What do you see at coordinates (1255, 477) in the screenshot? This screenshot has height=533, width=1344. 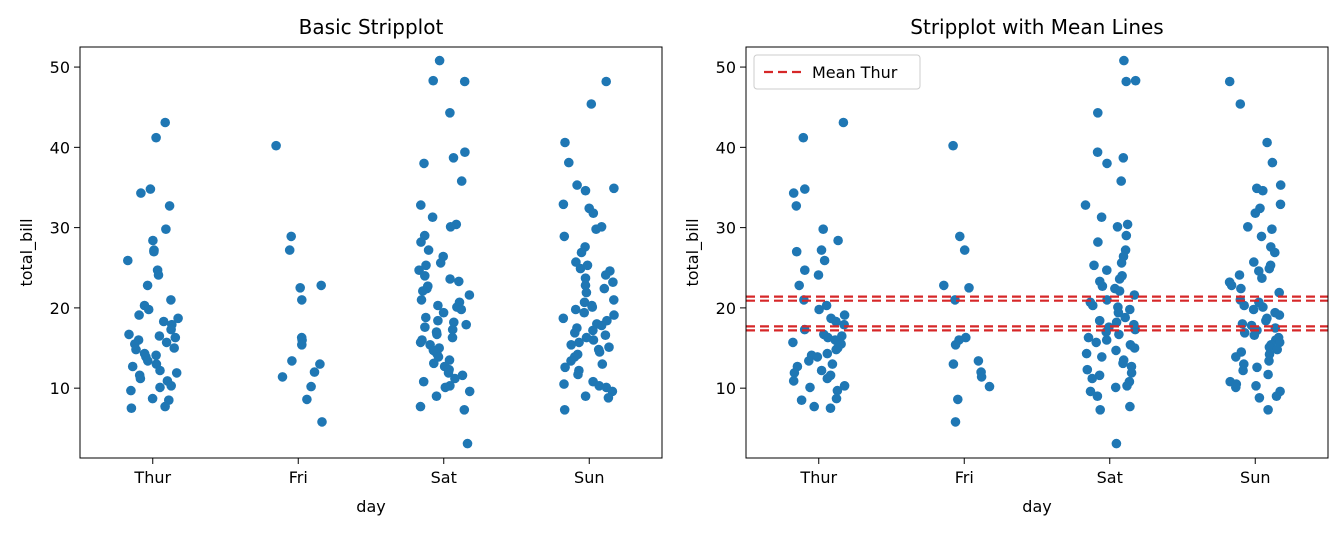 I see `x-tick-label: Sun` at bounding box center [1255, 477].